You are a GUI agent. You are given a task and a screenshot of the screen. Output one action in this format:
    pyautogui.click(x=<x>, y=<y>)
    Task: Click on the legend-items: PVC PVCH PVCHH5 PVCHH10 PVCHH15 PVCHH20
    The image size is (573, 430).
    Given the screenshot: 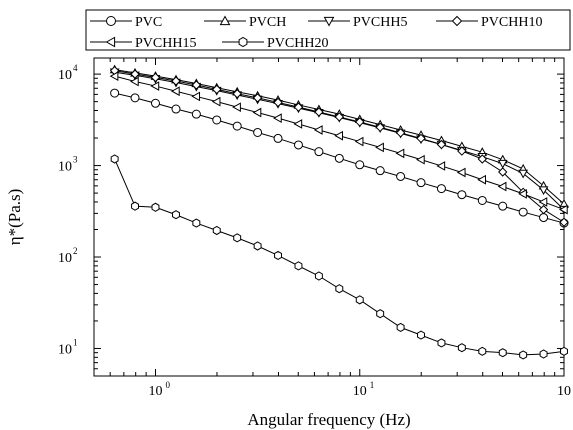 What is the action you would take?
    pyautogui.click(x=316, y=33)
    